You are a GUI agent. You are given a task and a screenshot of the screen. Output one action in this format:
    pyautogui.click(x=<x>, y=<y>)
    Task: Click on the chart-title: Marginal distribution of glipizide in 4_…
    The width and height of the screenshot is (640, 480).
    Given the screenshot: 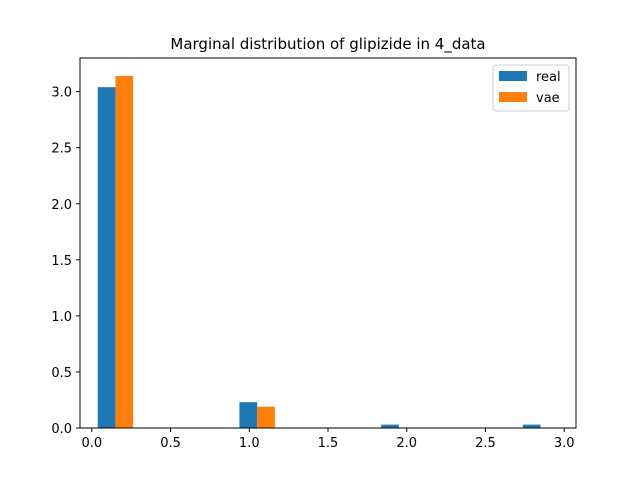 What is the action you would take?
    pyautogui.click(x=327, y=44)
    